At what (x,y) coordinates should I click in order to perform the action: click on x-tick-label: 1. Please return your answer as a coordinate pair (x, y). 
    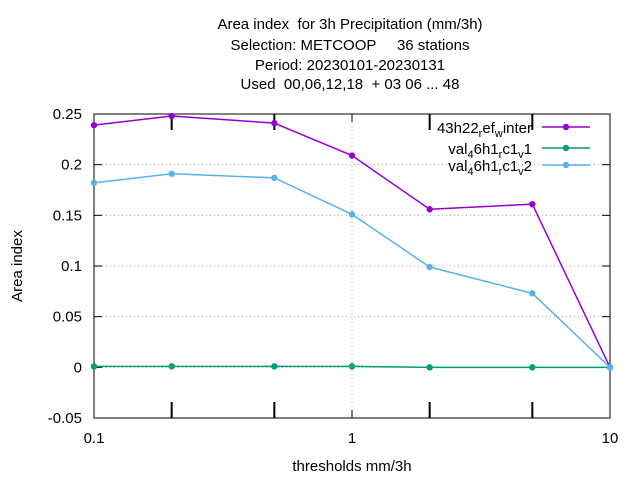
    Looking at the image, I should click on (352, 438).